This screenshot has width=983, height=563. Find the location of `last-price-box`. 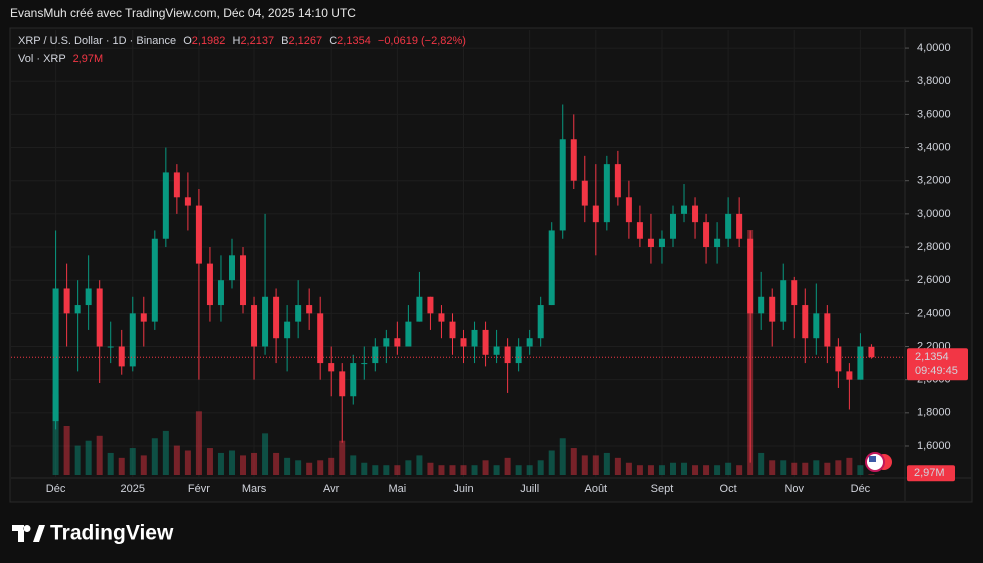

last-price-box is located at coordinates (937, 364).